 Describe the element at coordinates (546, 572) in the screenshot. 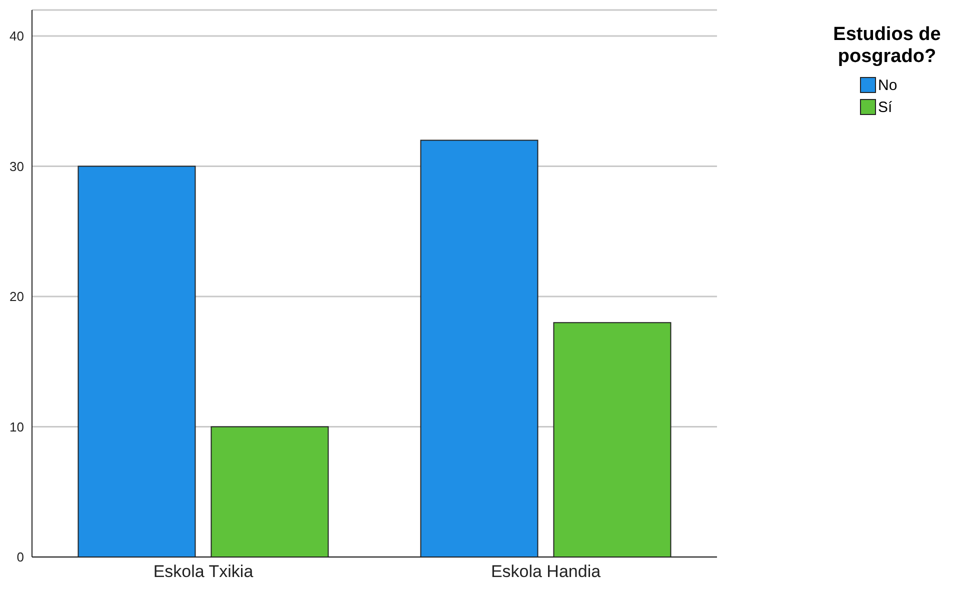

I see `x-tick-label: Eskola Handia` at that location.